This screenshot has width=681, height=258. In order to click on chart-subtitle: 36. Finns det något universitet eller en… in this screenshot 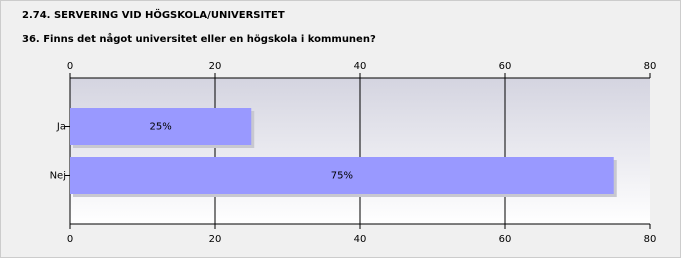, I will do `click(199, 38)`.